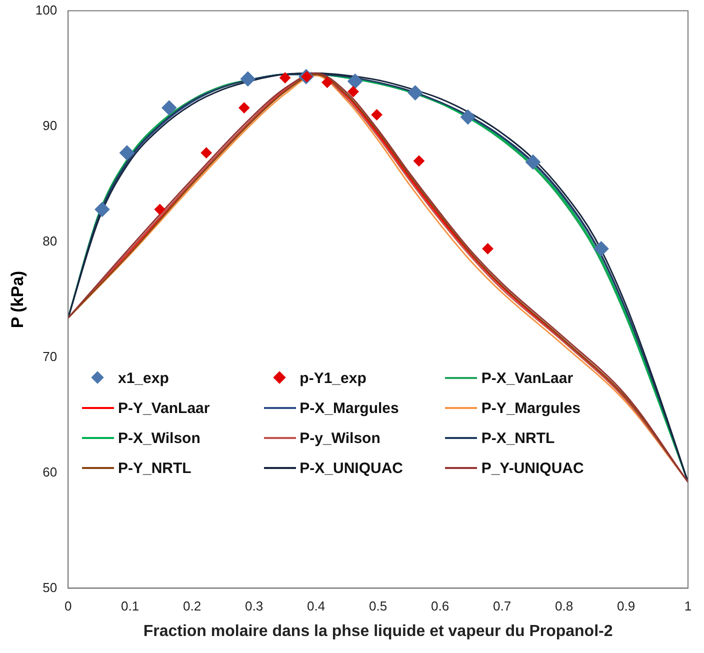  Describe the element at coordinates (518, 438) in the screenshot. I see `legend-label: P-X_NRTL` at that location.